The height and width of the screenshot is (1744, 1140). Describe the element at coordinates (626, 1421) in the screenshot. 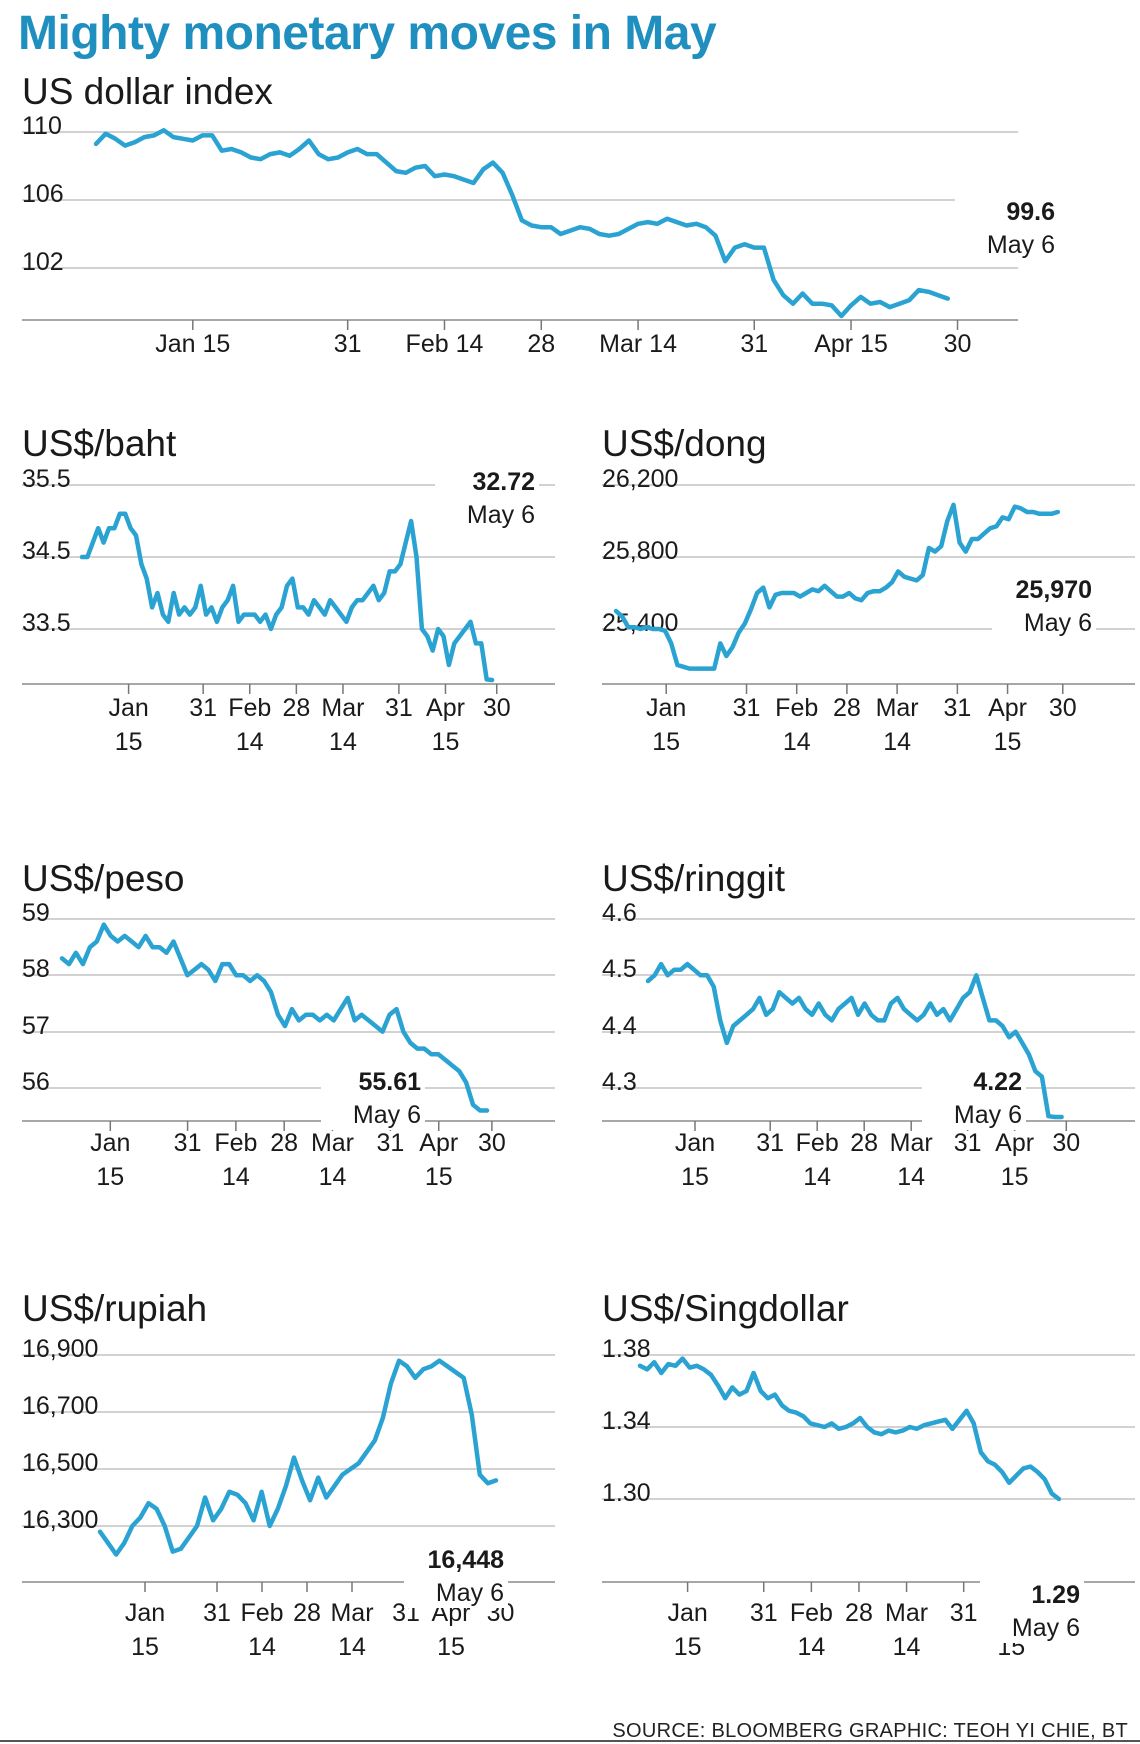

I see `y-tick-label: 1.34` at that location.